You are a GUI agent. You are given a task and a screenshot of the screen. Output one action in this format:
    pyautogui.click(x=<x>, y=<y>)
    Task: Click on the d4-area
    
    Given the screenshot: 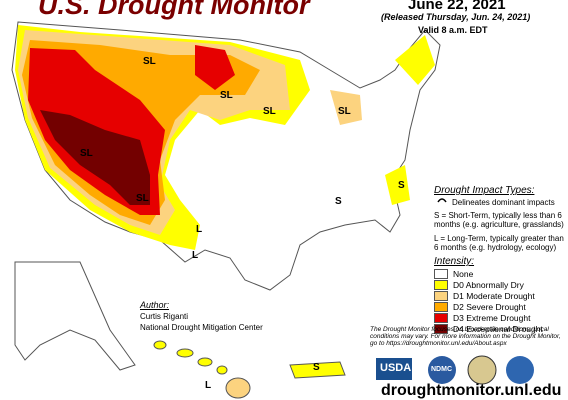 What is the action you would take?
    pyautogui.click(x=95, y=157)
    